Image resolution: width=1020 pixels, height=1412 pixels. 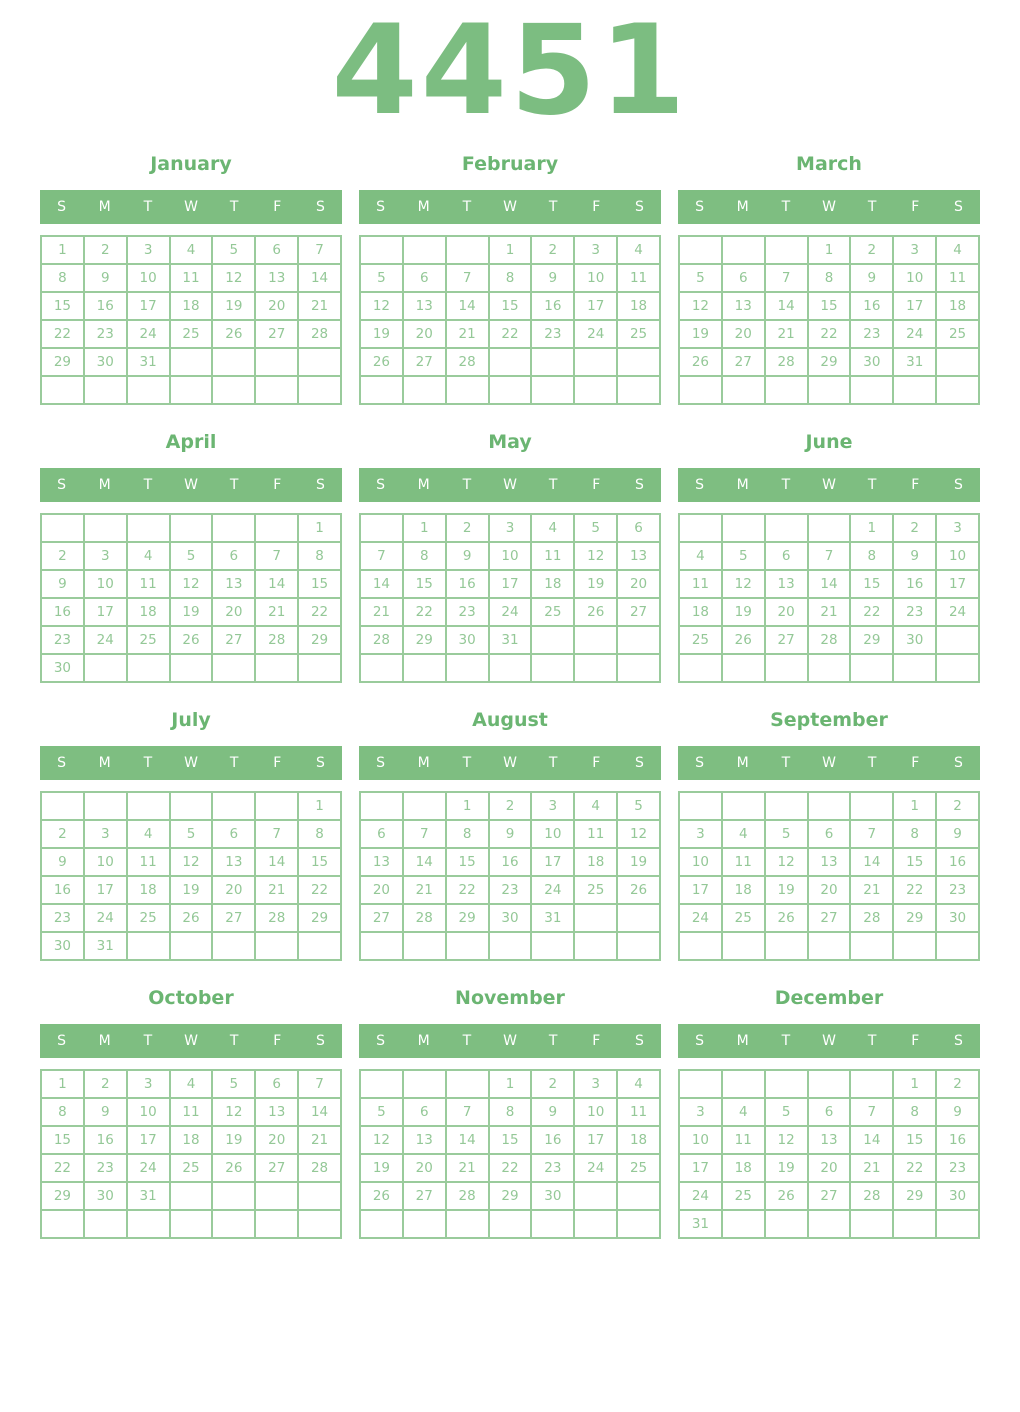 I want to click on month-title: January, so click(x=191, y=164).